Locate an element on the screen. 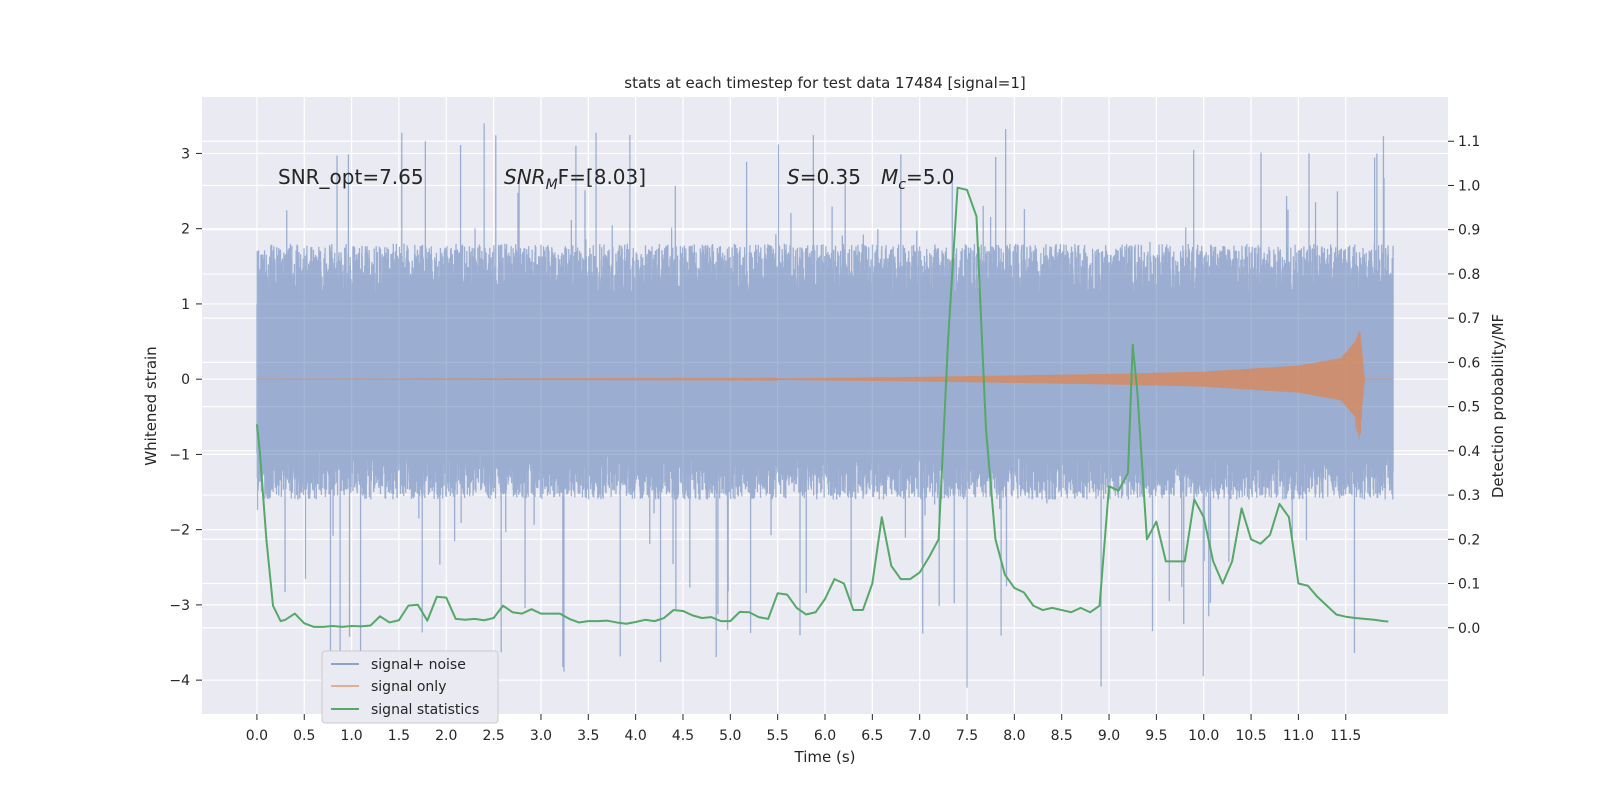 The width and height of the screenshot is (1600, 800). x-tick-label: 8.5 is located at coordinates (1062, 736).